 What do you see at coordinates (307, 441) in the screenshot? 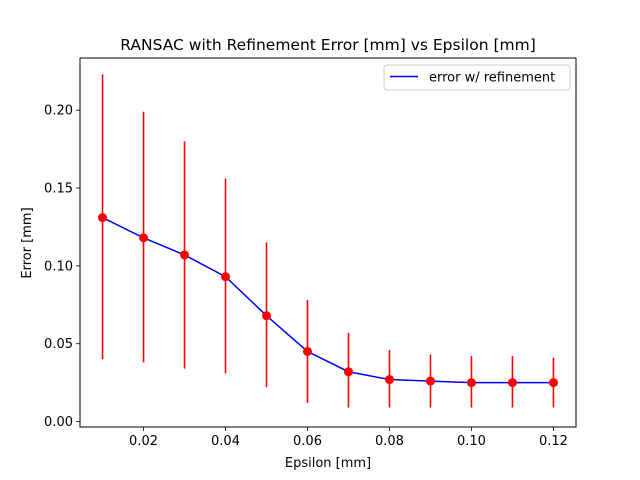
I see `x-tick-label: 0.06` at bounding box center [307, 441].